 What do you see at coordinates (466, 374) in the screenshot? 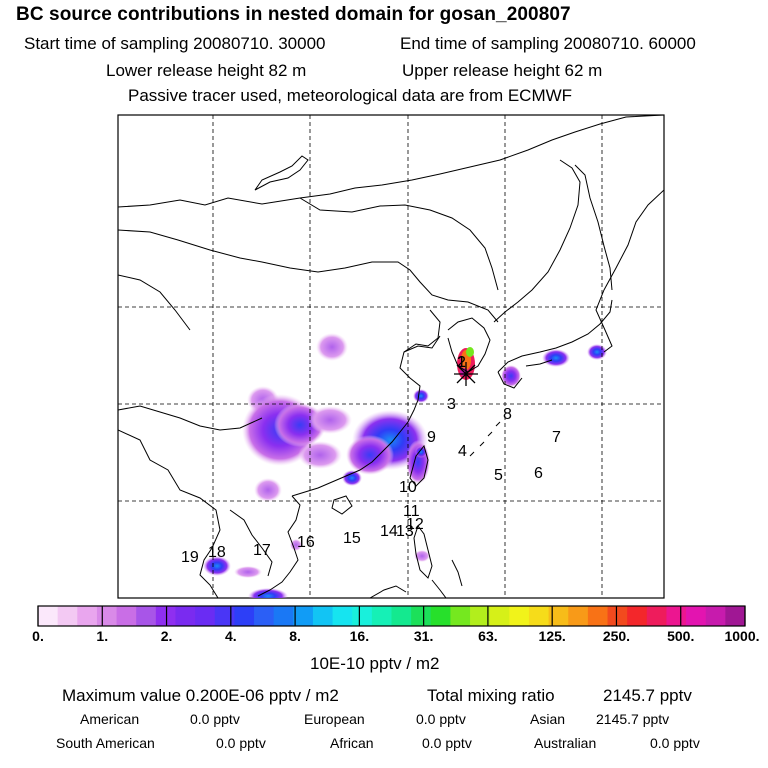
I see `receptor-star-icon` at bounding box center [466, 374].